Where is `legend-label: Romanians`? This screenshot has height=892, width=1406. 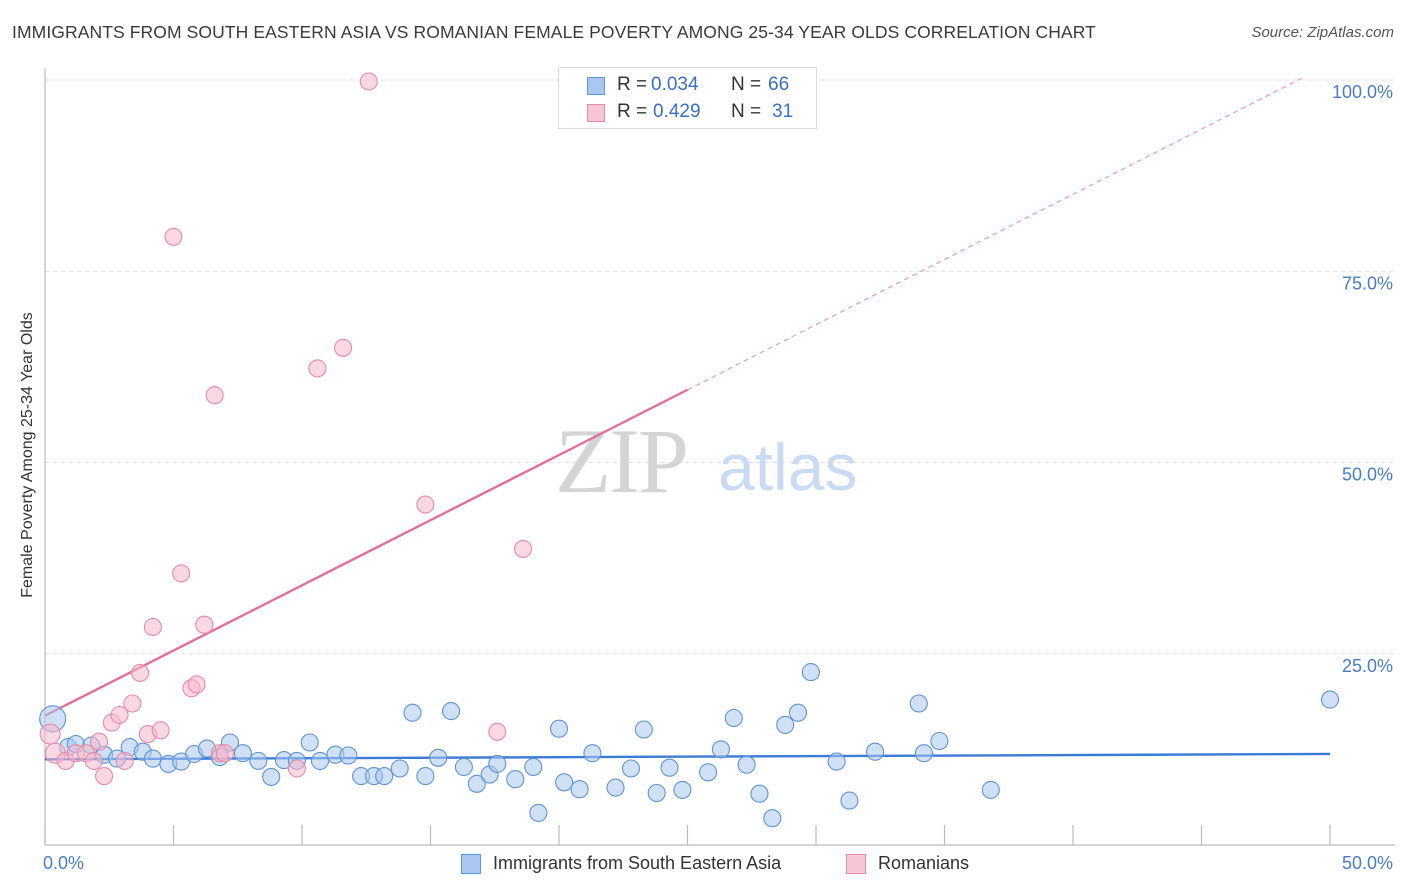 legend-label: Romanians is located at coordinates (924, 863).